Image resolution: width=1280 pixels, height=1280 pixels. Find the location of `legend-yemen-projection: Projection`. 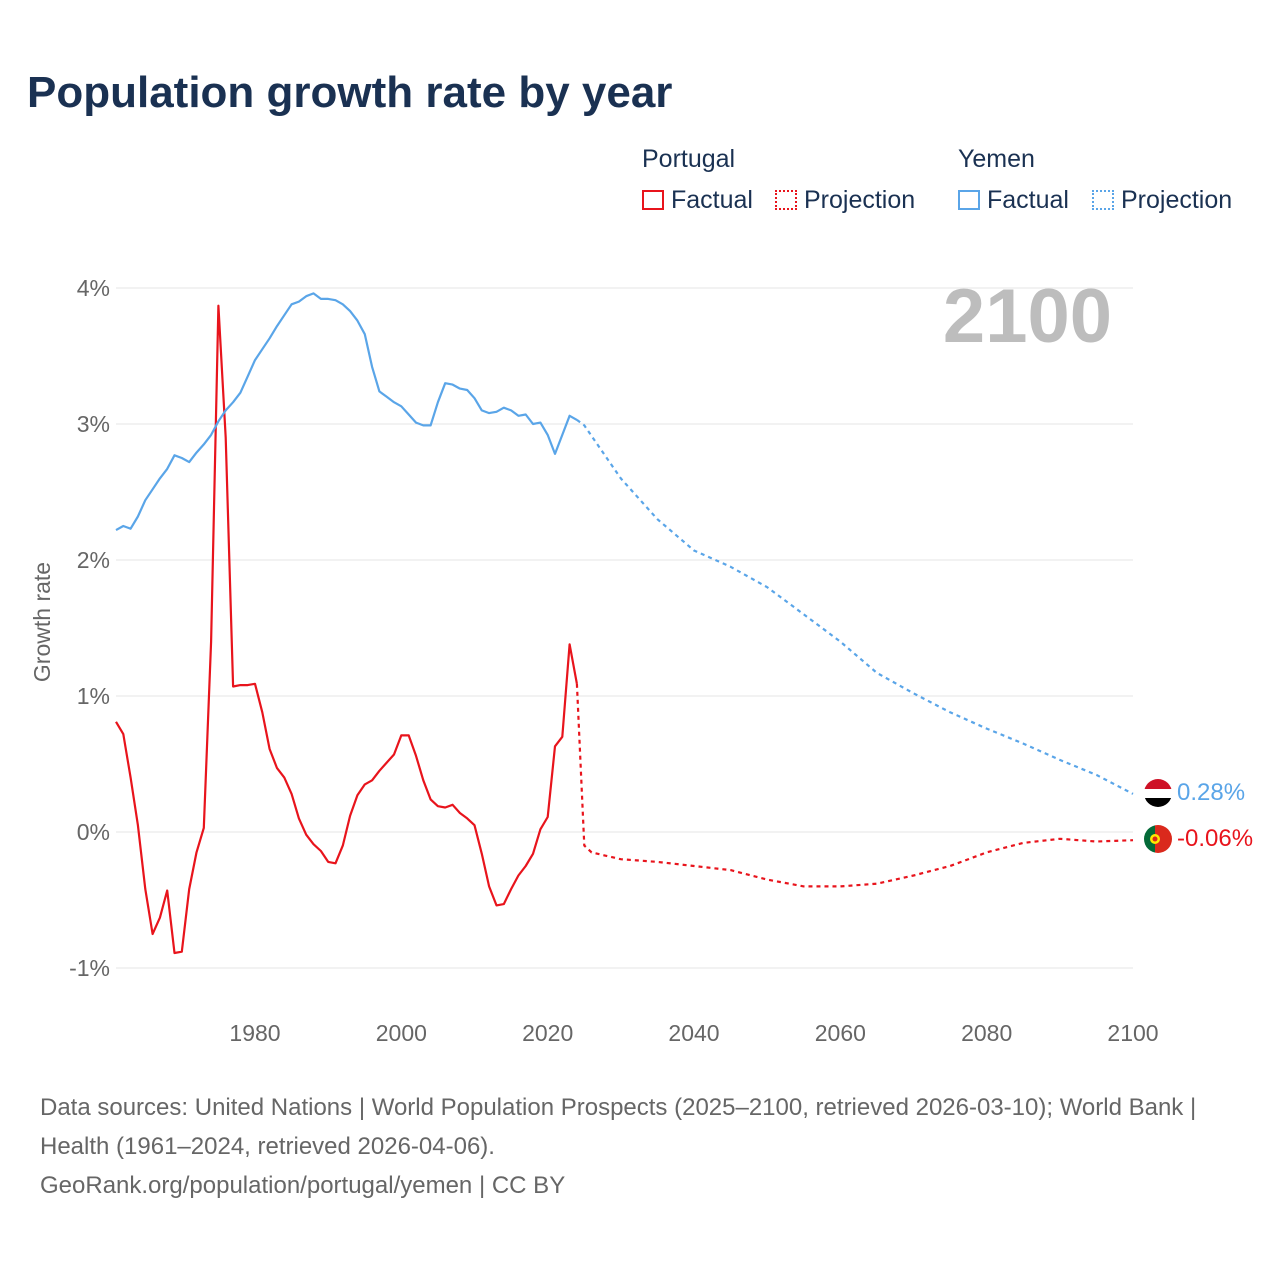

legend-yemen-projection: Projection is located at coordinates (1162, 200).